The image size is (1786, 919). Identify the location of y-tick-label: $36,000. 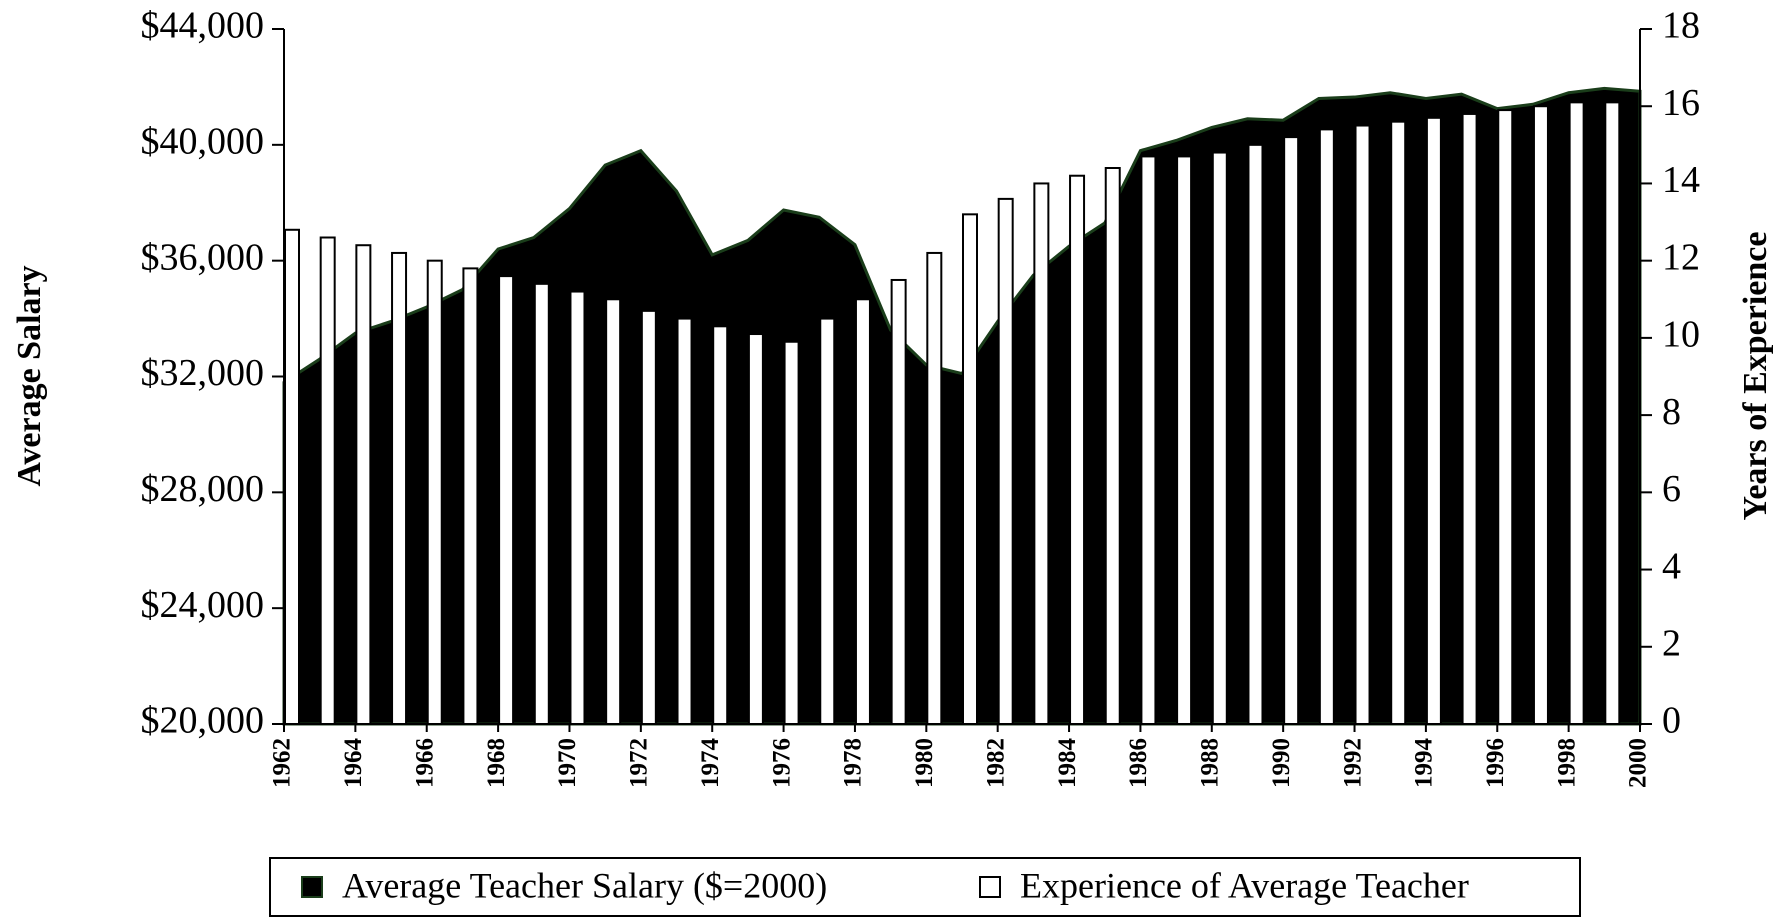
(203, 257).